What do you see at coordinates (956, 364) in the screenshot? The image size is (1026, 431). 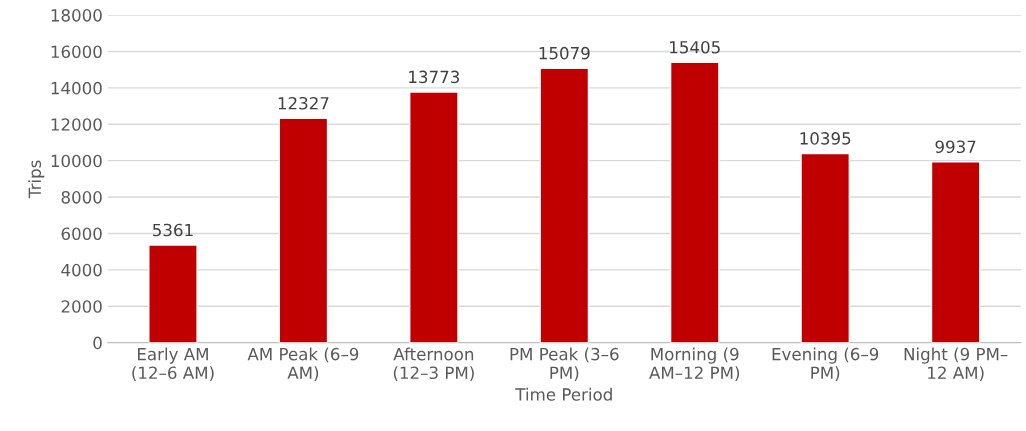 I see `x-tick-label: Night (9 PM– 12 AM)` at bounding box center [956, 364].